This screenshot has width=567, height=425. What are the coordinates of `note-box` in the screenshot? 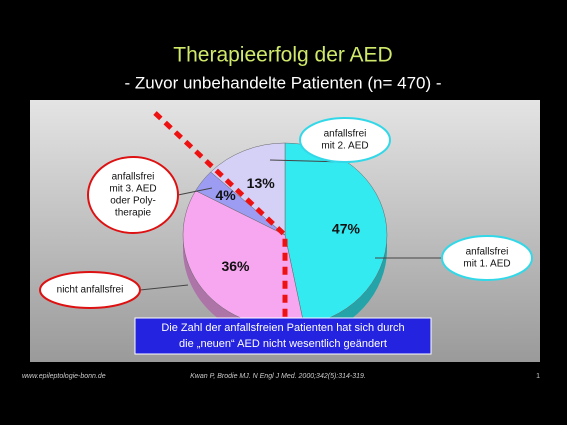 It's located at (283, 336).